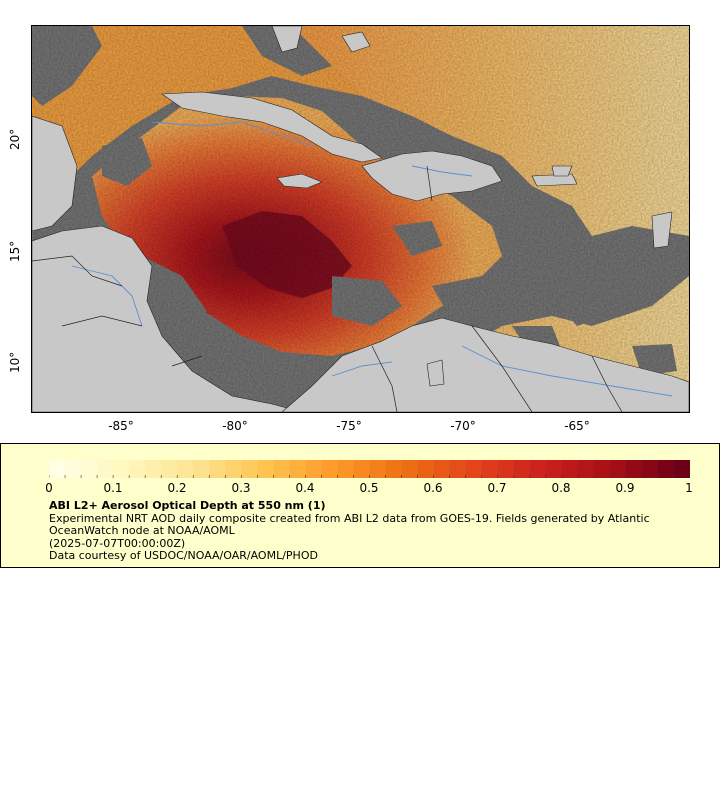 This screenshot has height=800, width=720. Describe the element at coordinates (561, 488) in the screenshot. I see `colorbar-tick-label: 0.8` at that location.